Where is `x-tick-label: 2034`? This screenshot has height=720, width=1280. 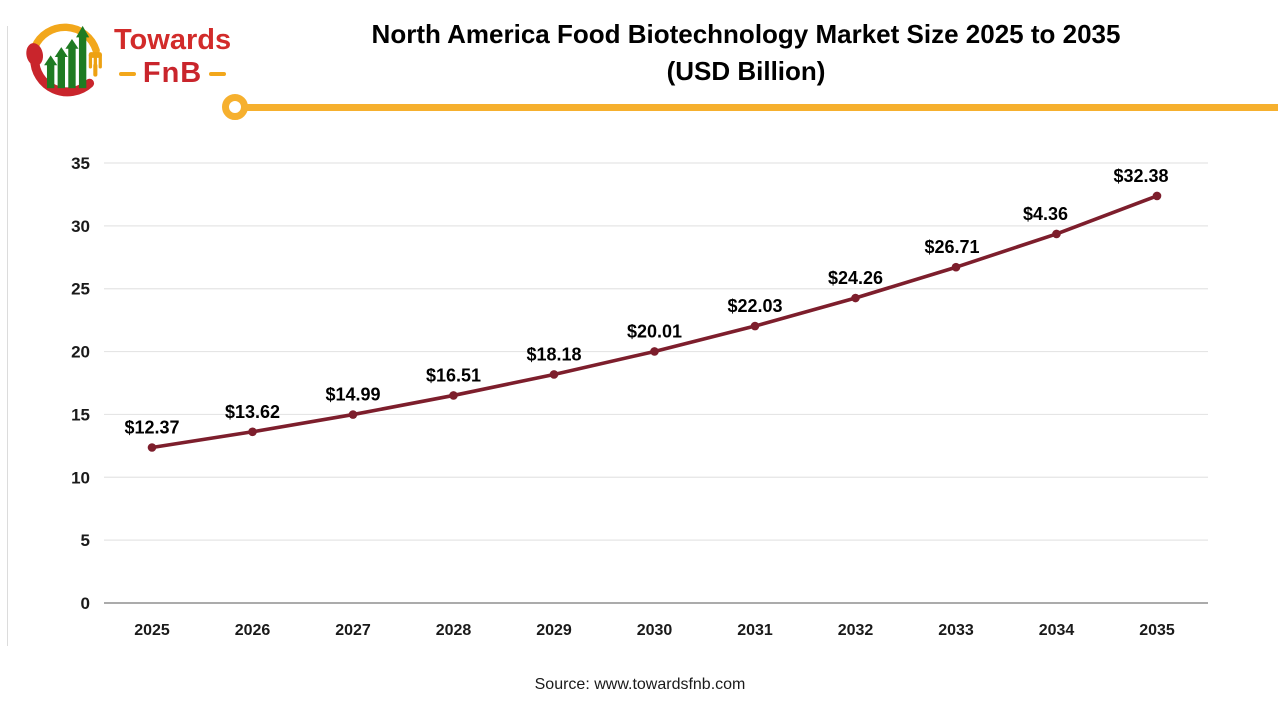
x-tick-label: 2034 is located at coordinates (1057, 630).